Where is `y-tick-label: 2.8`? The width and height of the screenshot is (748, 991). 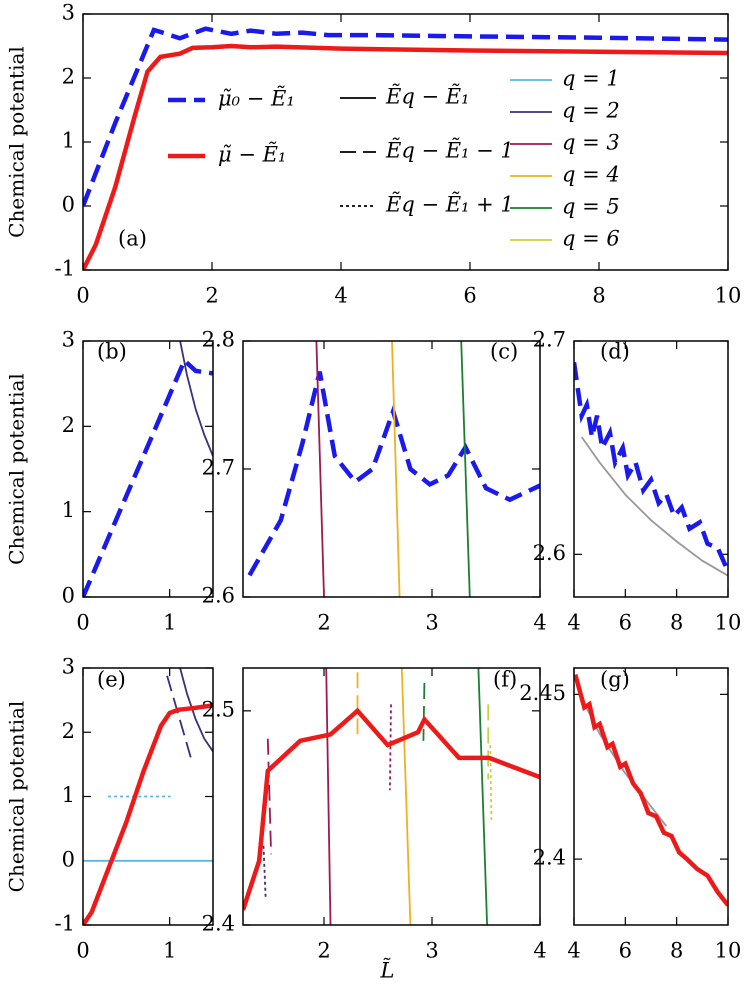
y-tick-label: 2.8 is located at coordinates (218, 340).